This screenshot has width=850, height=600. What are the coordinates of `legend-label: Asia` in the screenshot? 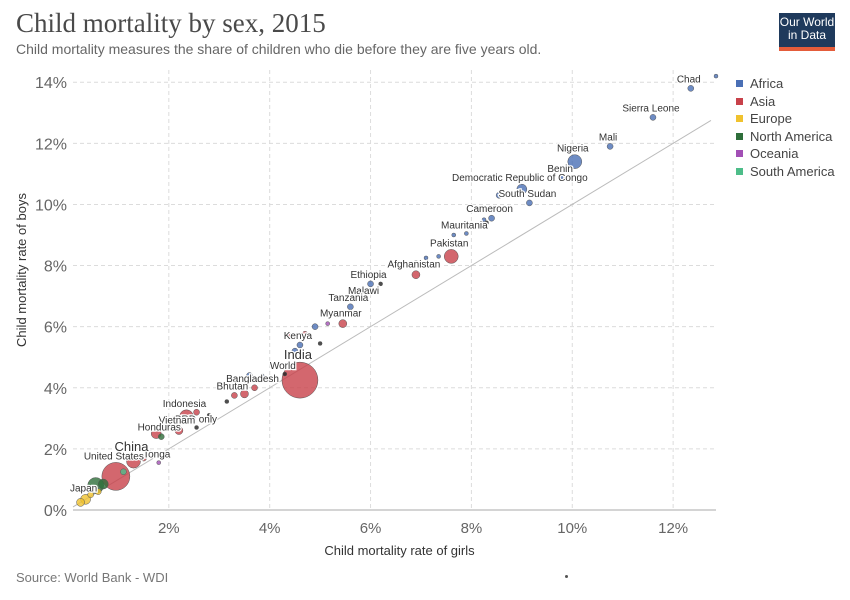 It's located at (763, 101).